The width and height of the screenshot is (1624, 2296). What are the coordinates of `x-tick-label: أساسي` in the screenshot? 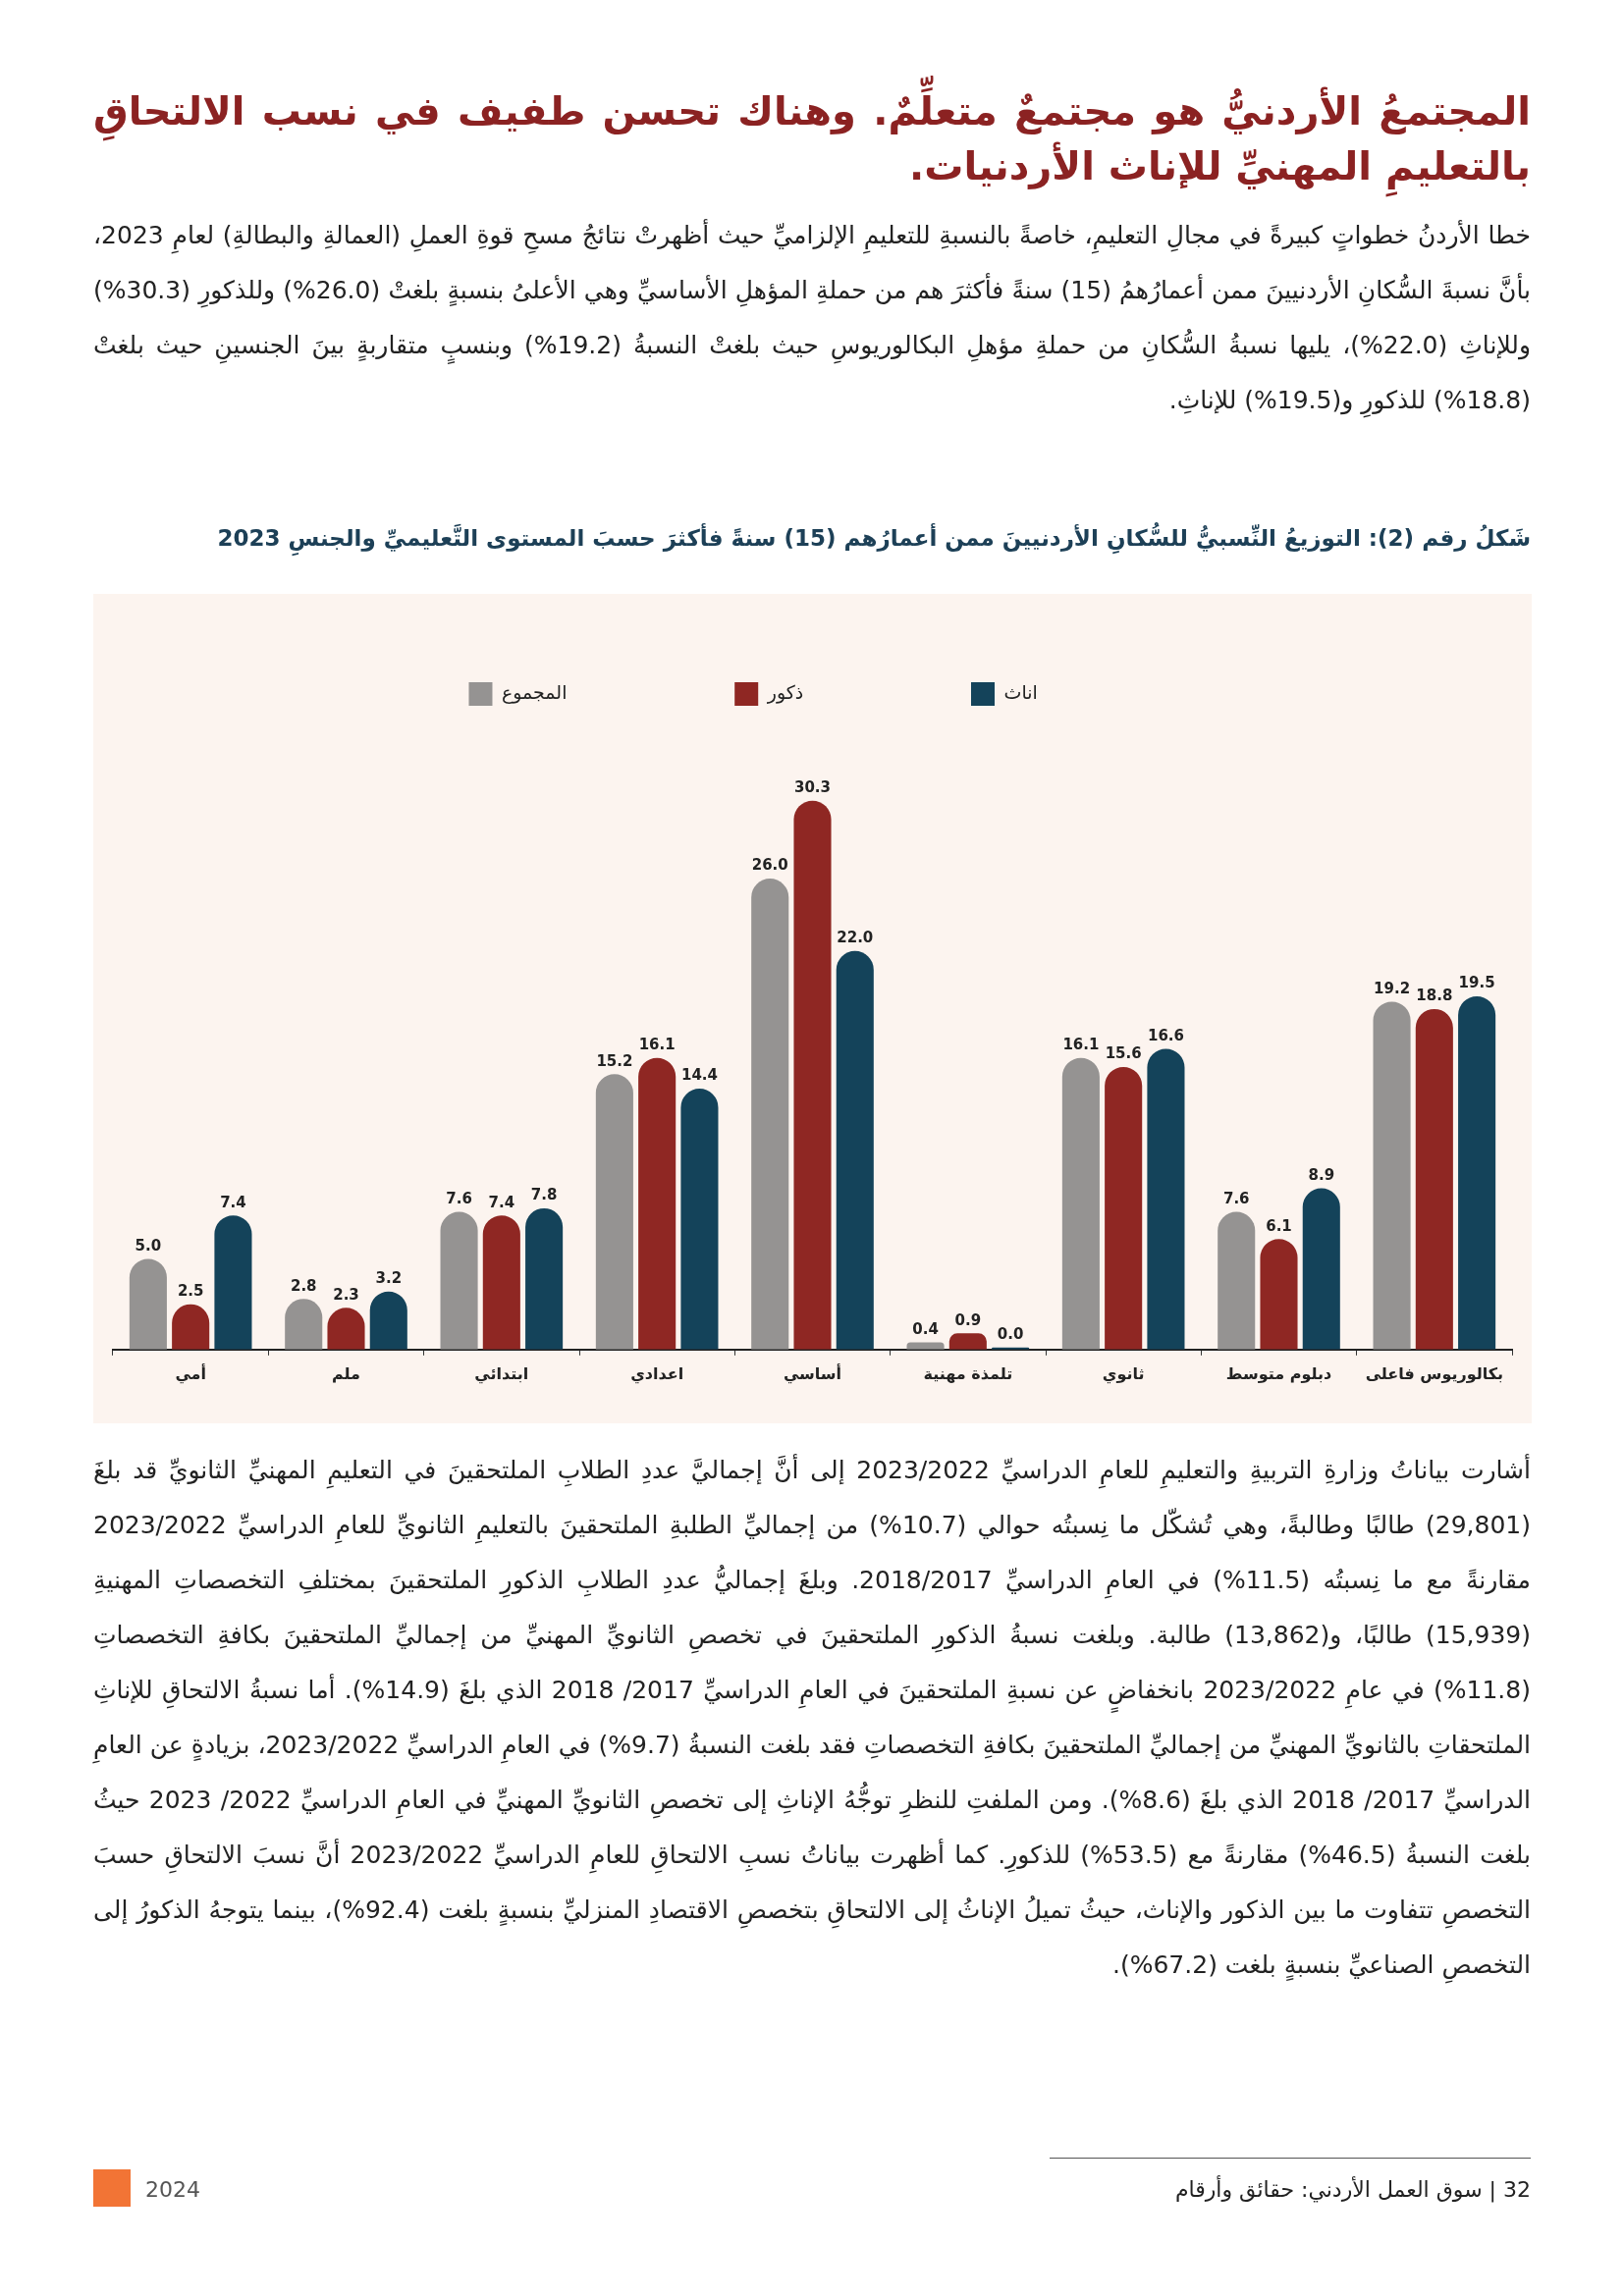 It's located at (812, 1373).